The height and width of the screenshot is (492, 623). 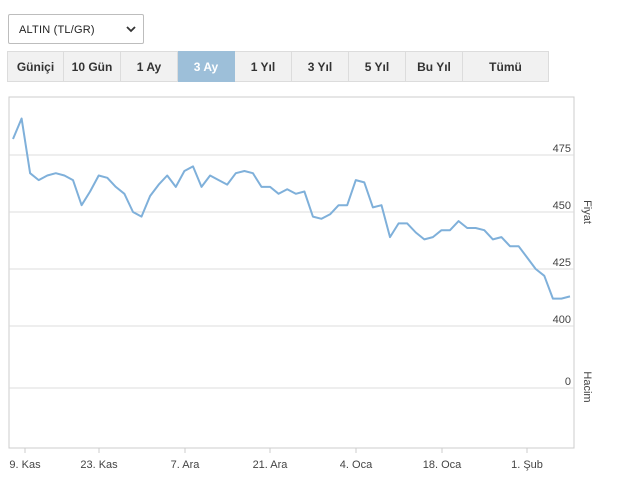 I want to click on x-tick-label: 4. Oca, so click(x=356, y=465).